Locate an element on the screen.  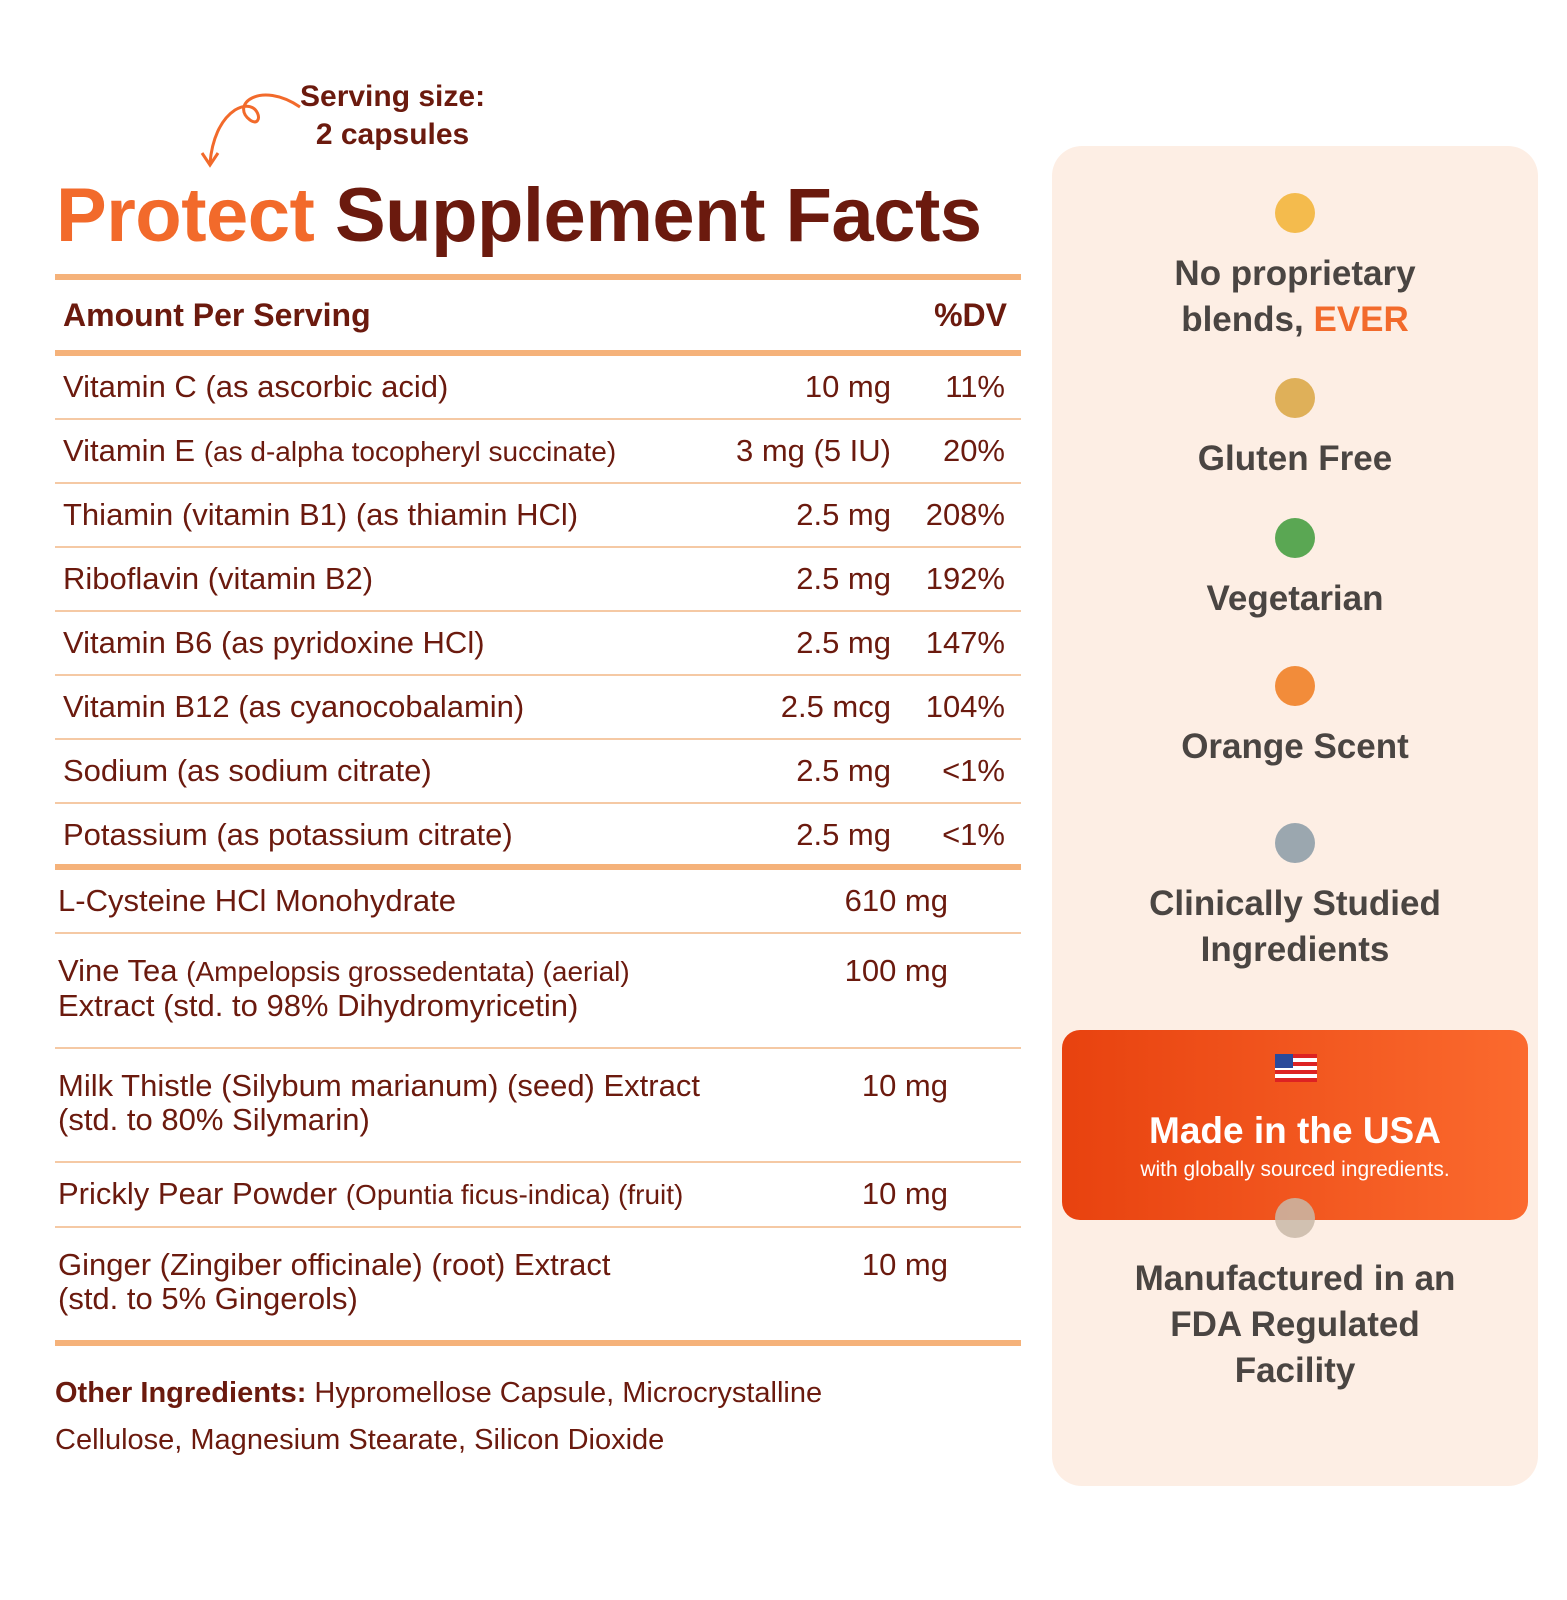
feature-text: Clinically Studied Ingredients is located at coordinates (1295, 926).